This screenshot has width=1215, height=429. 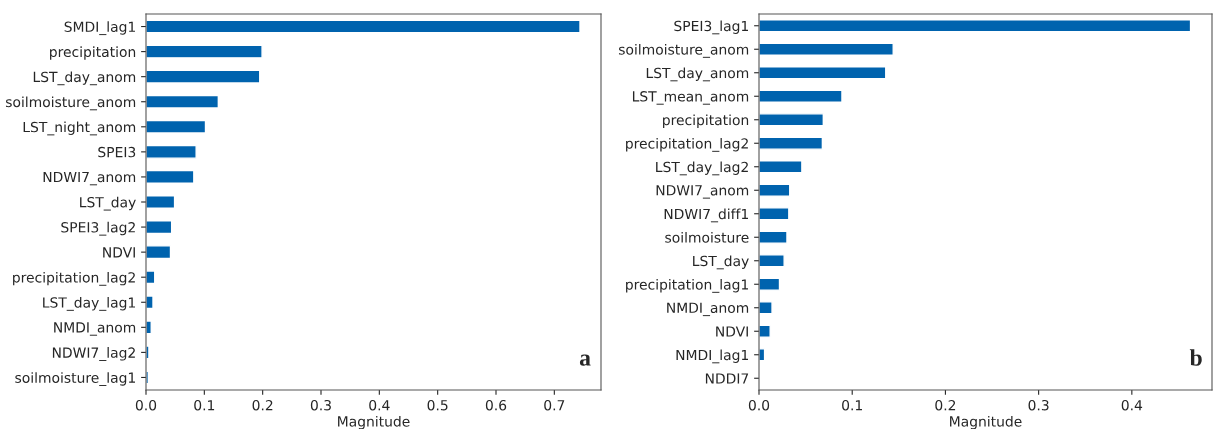 What do you see at coordinates (75, 379) in the screenshot?
I see `y-tick-label: soilmoisture_lag1` at bounding box center [75, 379].